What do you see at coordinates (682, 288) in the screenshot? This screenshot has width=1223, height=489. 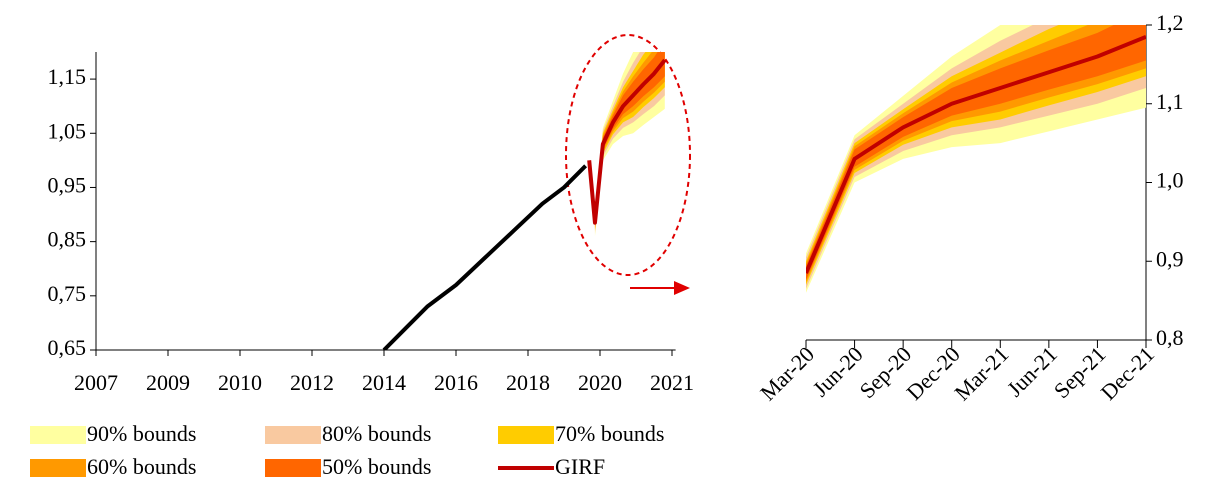 I see `arrow-head` at bounding box center [682, 288].